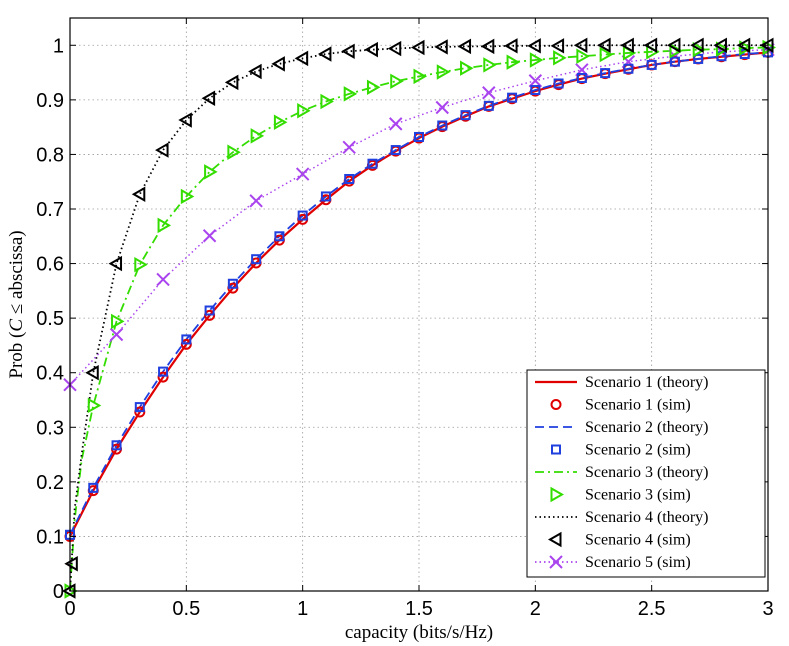  Describe the element at coordinates (50, 210) in the screenshot. I see `y-tick-label: 0.7` at that location.